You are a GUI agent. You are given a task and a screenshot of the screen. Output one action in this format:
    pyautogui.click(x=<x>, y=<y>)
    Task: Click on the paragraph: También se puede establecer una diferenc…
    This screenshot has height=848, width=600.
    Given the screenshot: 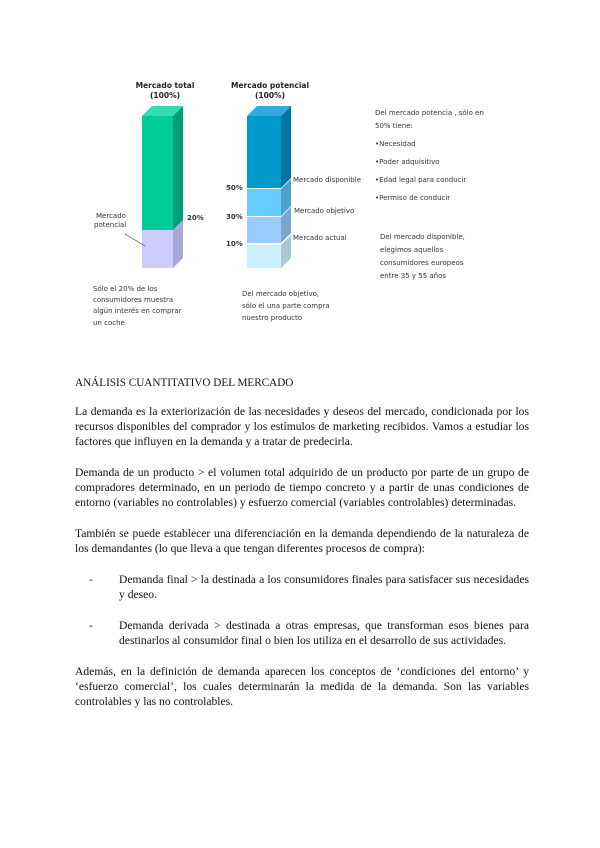 What is the action you would take?
    pyautogui.click(x=302, y=541)
    